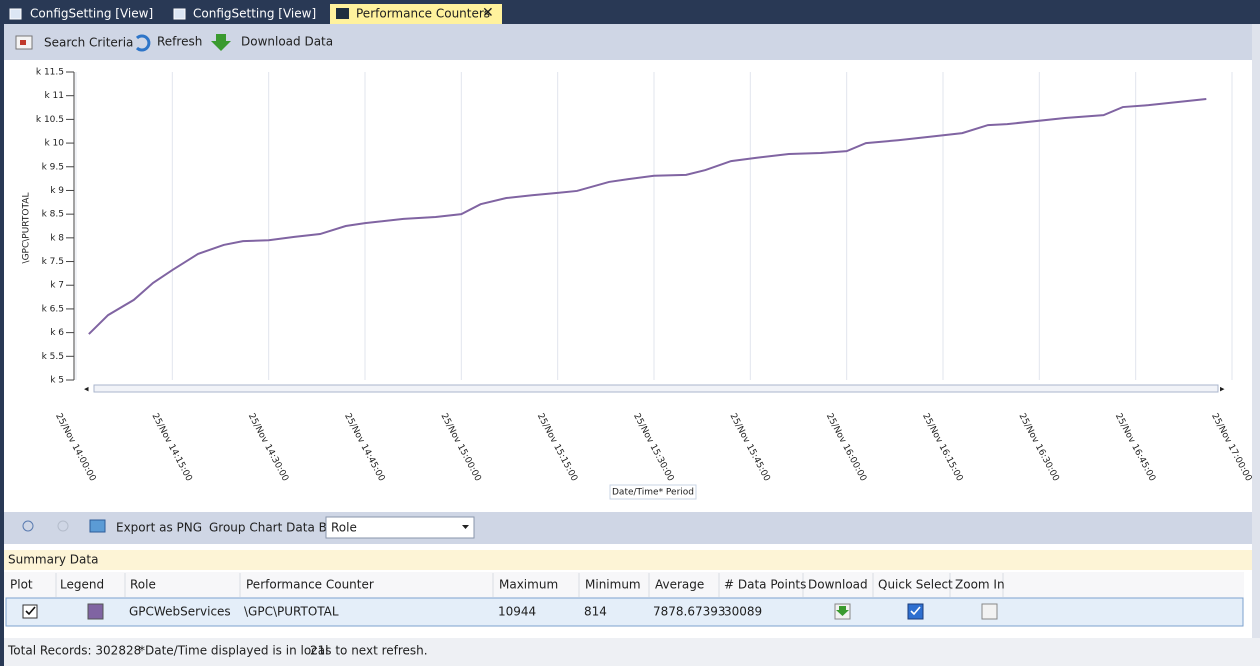 This screenshot has width=1260, height=666. I want to click on x-axis-title-box, so click(653, 492).